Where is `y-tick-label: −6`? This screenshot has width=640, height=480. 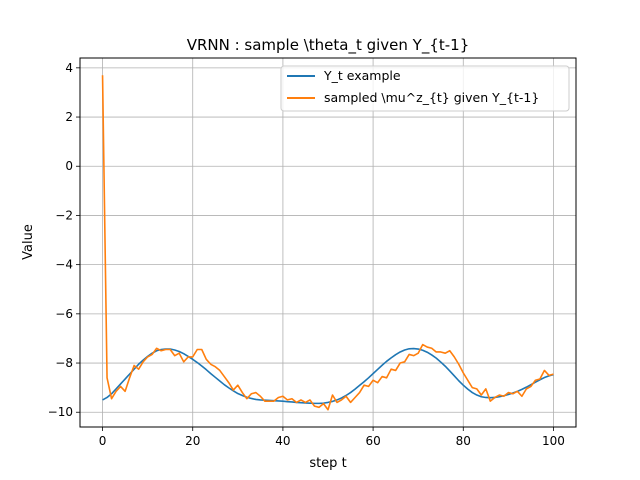 y-tick-label: −6 is located at coordinates (64, 314).